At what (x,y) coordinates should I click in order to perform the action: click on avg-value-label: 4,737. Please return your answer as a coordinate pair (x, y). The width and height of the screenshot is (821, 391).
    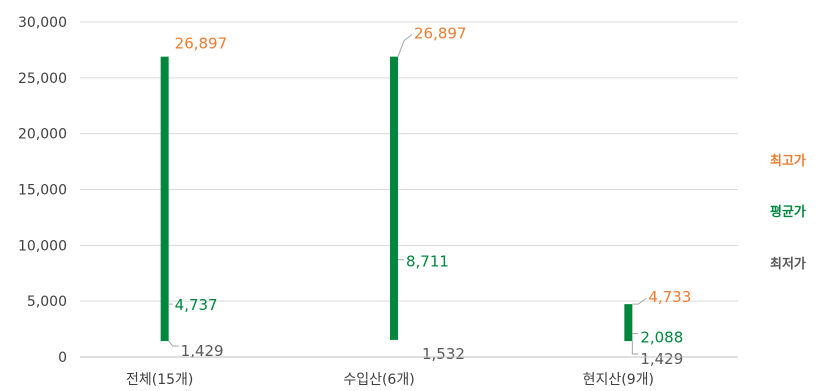
    Looking at the image, I should click on (196, 305).